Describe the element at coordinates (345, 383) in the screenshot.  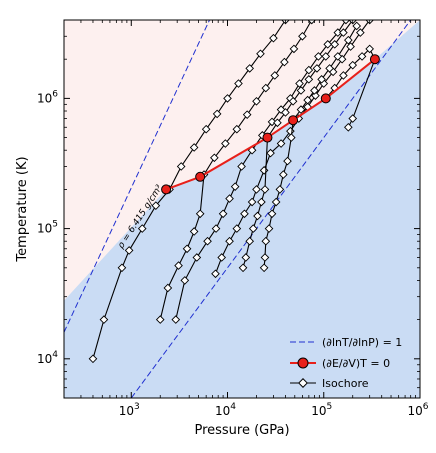
I see `legend-isochore-label: Isochore` at that location.